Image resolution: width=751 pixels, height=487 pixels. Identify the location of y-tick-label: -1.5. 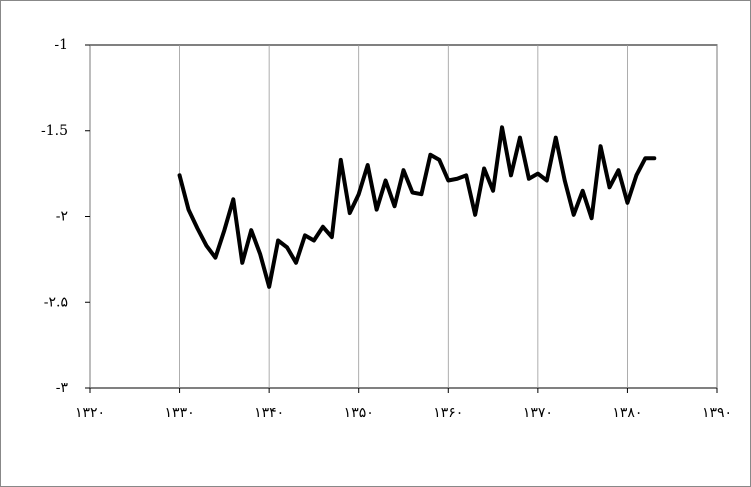
(54, 131).